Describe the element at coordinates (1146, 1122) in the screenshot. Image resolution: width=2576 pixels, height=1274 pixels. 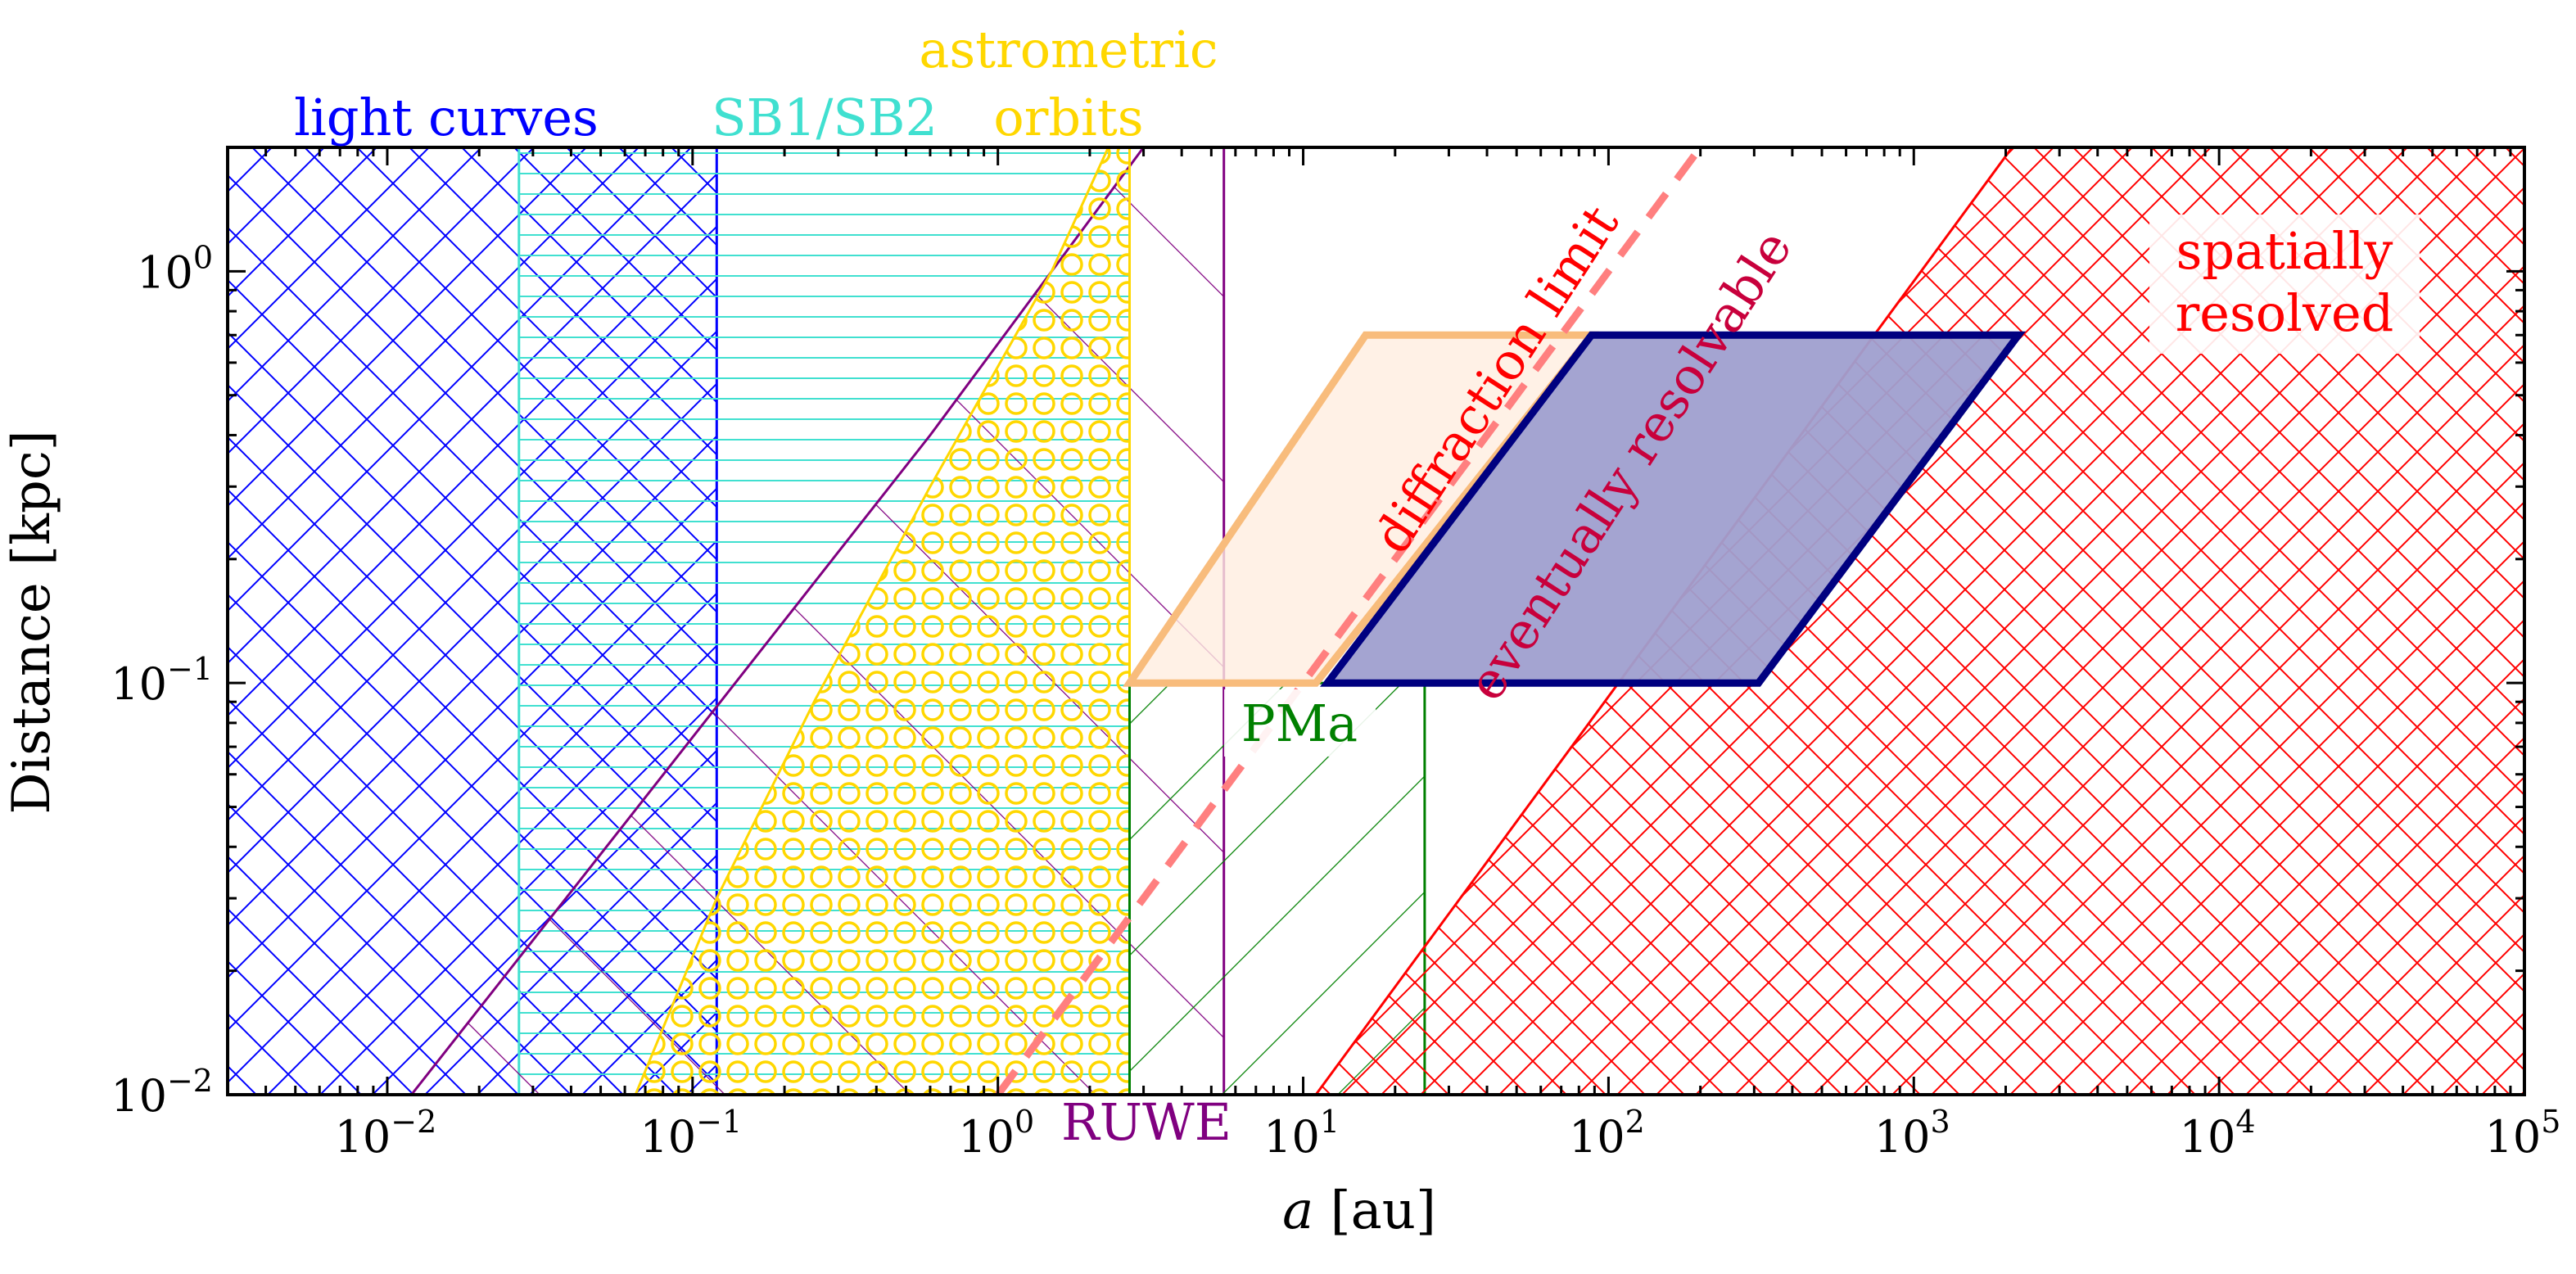
I see `ruwe-label: RUWE` at that location.